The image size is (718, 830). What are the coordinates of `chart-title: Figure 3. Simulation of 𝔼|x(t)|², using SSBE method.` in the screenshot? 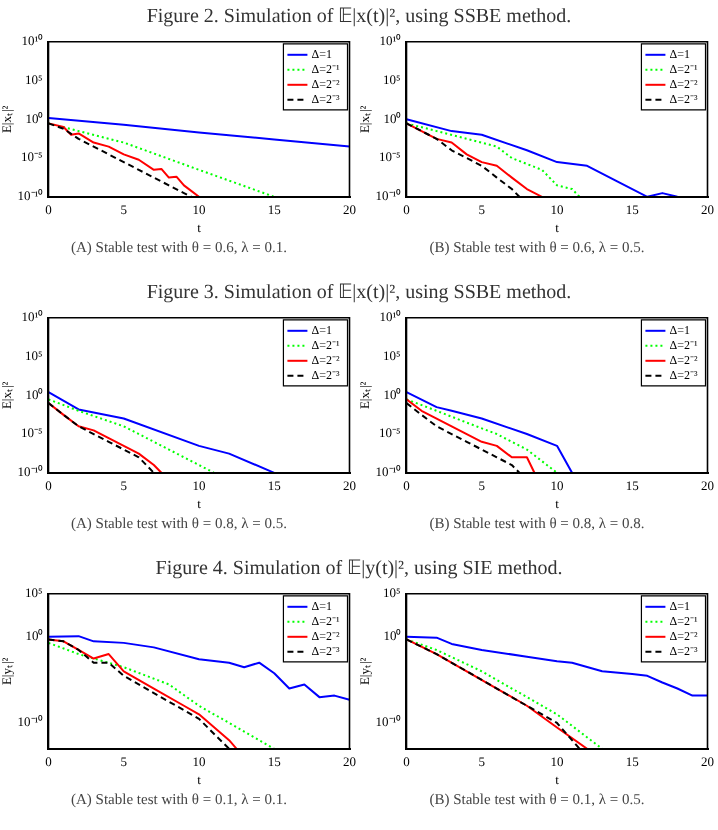 It's located at (359, 292).